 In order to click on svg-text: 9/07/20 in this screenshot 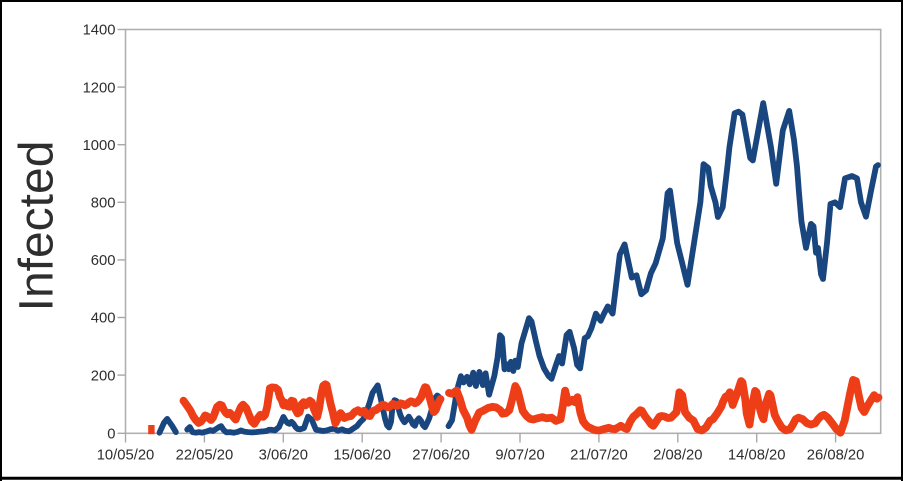, I will do `click(519, 456)`.